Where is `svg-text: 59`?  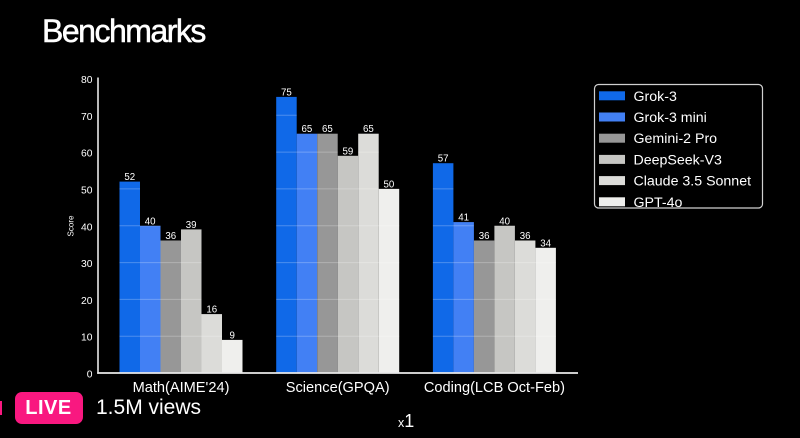 svg-text: 59 is located at coordinates (348, 151).